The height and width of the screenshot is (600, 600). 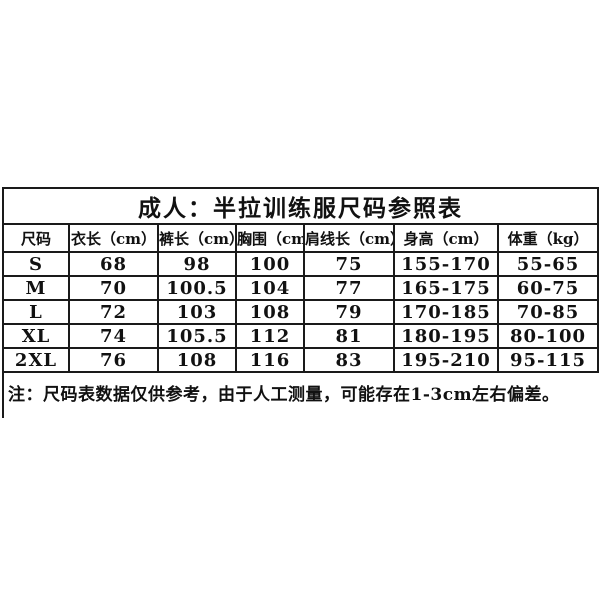 What do you see at coordinates (197, 288) in the screenshot?
I see `cell-pants-length: 100.5` at bounding box center [197, 288].